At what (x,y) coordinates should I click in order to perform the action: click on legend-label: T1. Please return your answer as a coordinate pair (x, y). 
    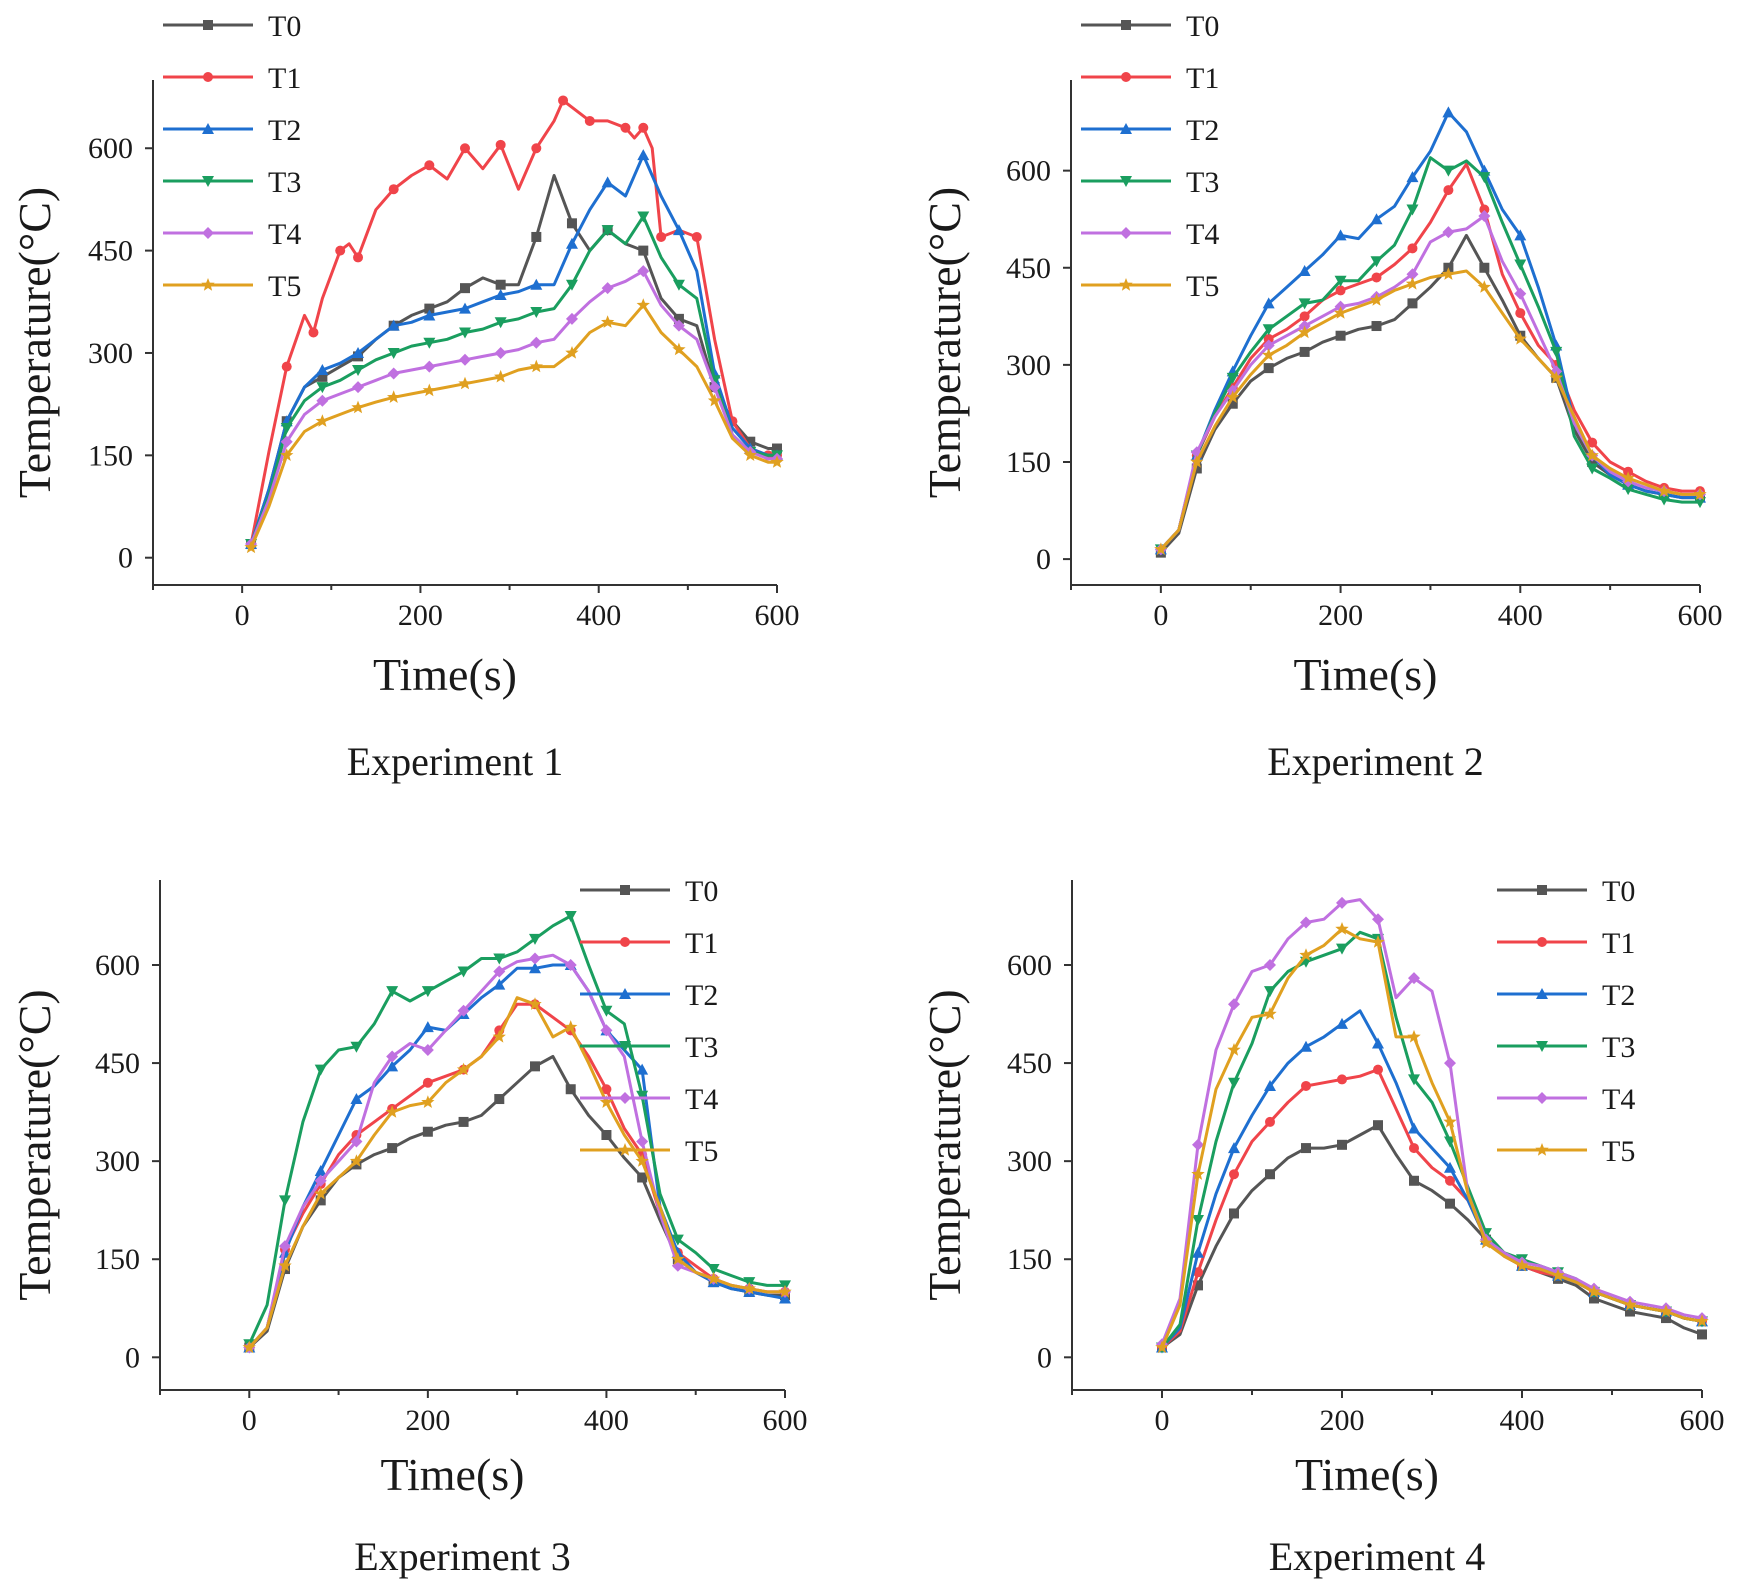
    Looking at the image, I should click on (701, 943).